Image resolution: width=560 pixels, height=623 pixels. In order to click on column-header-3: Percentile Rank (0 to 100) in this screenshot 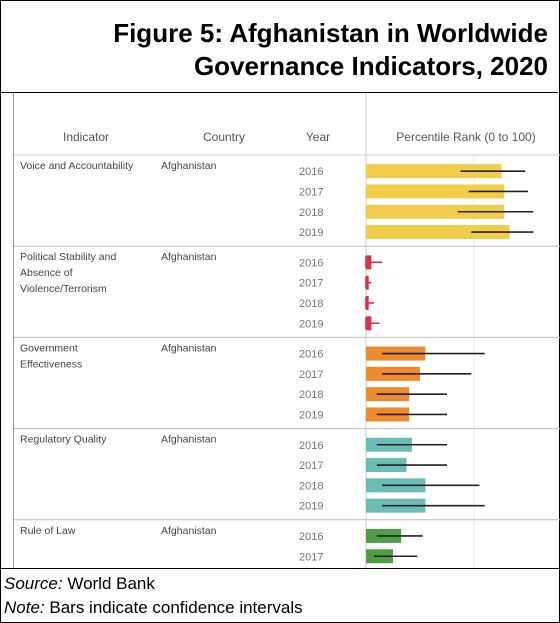, I will do `click(465, 137)`.